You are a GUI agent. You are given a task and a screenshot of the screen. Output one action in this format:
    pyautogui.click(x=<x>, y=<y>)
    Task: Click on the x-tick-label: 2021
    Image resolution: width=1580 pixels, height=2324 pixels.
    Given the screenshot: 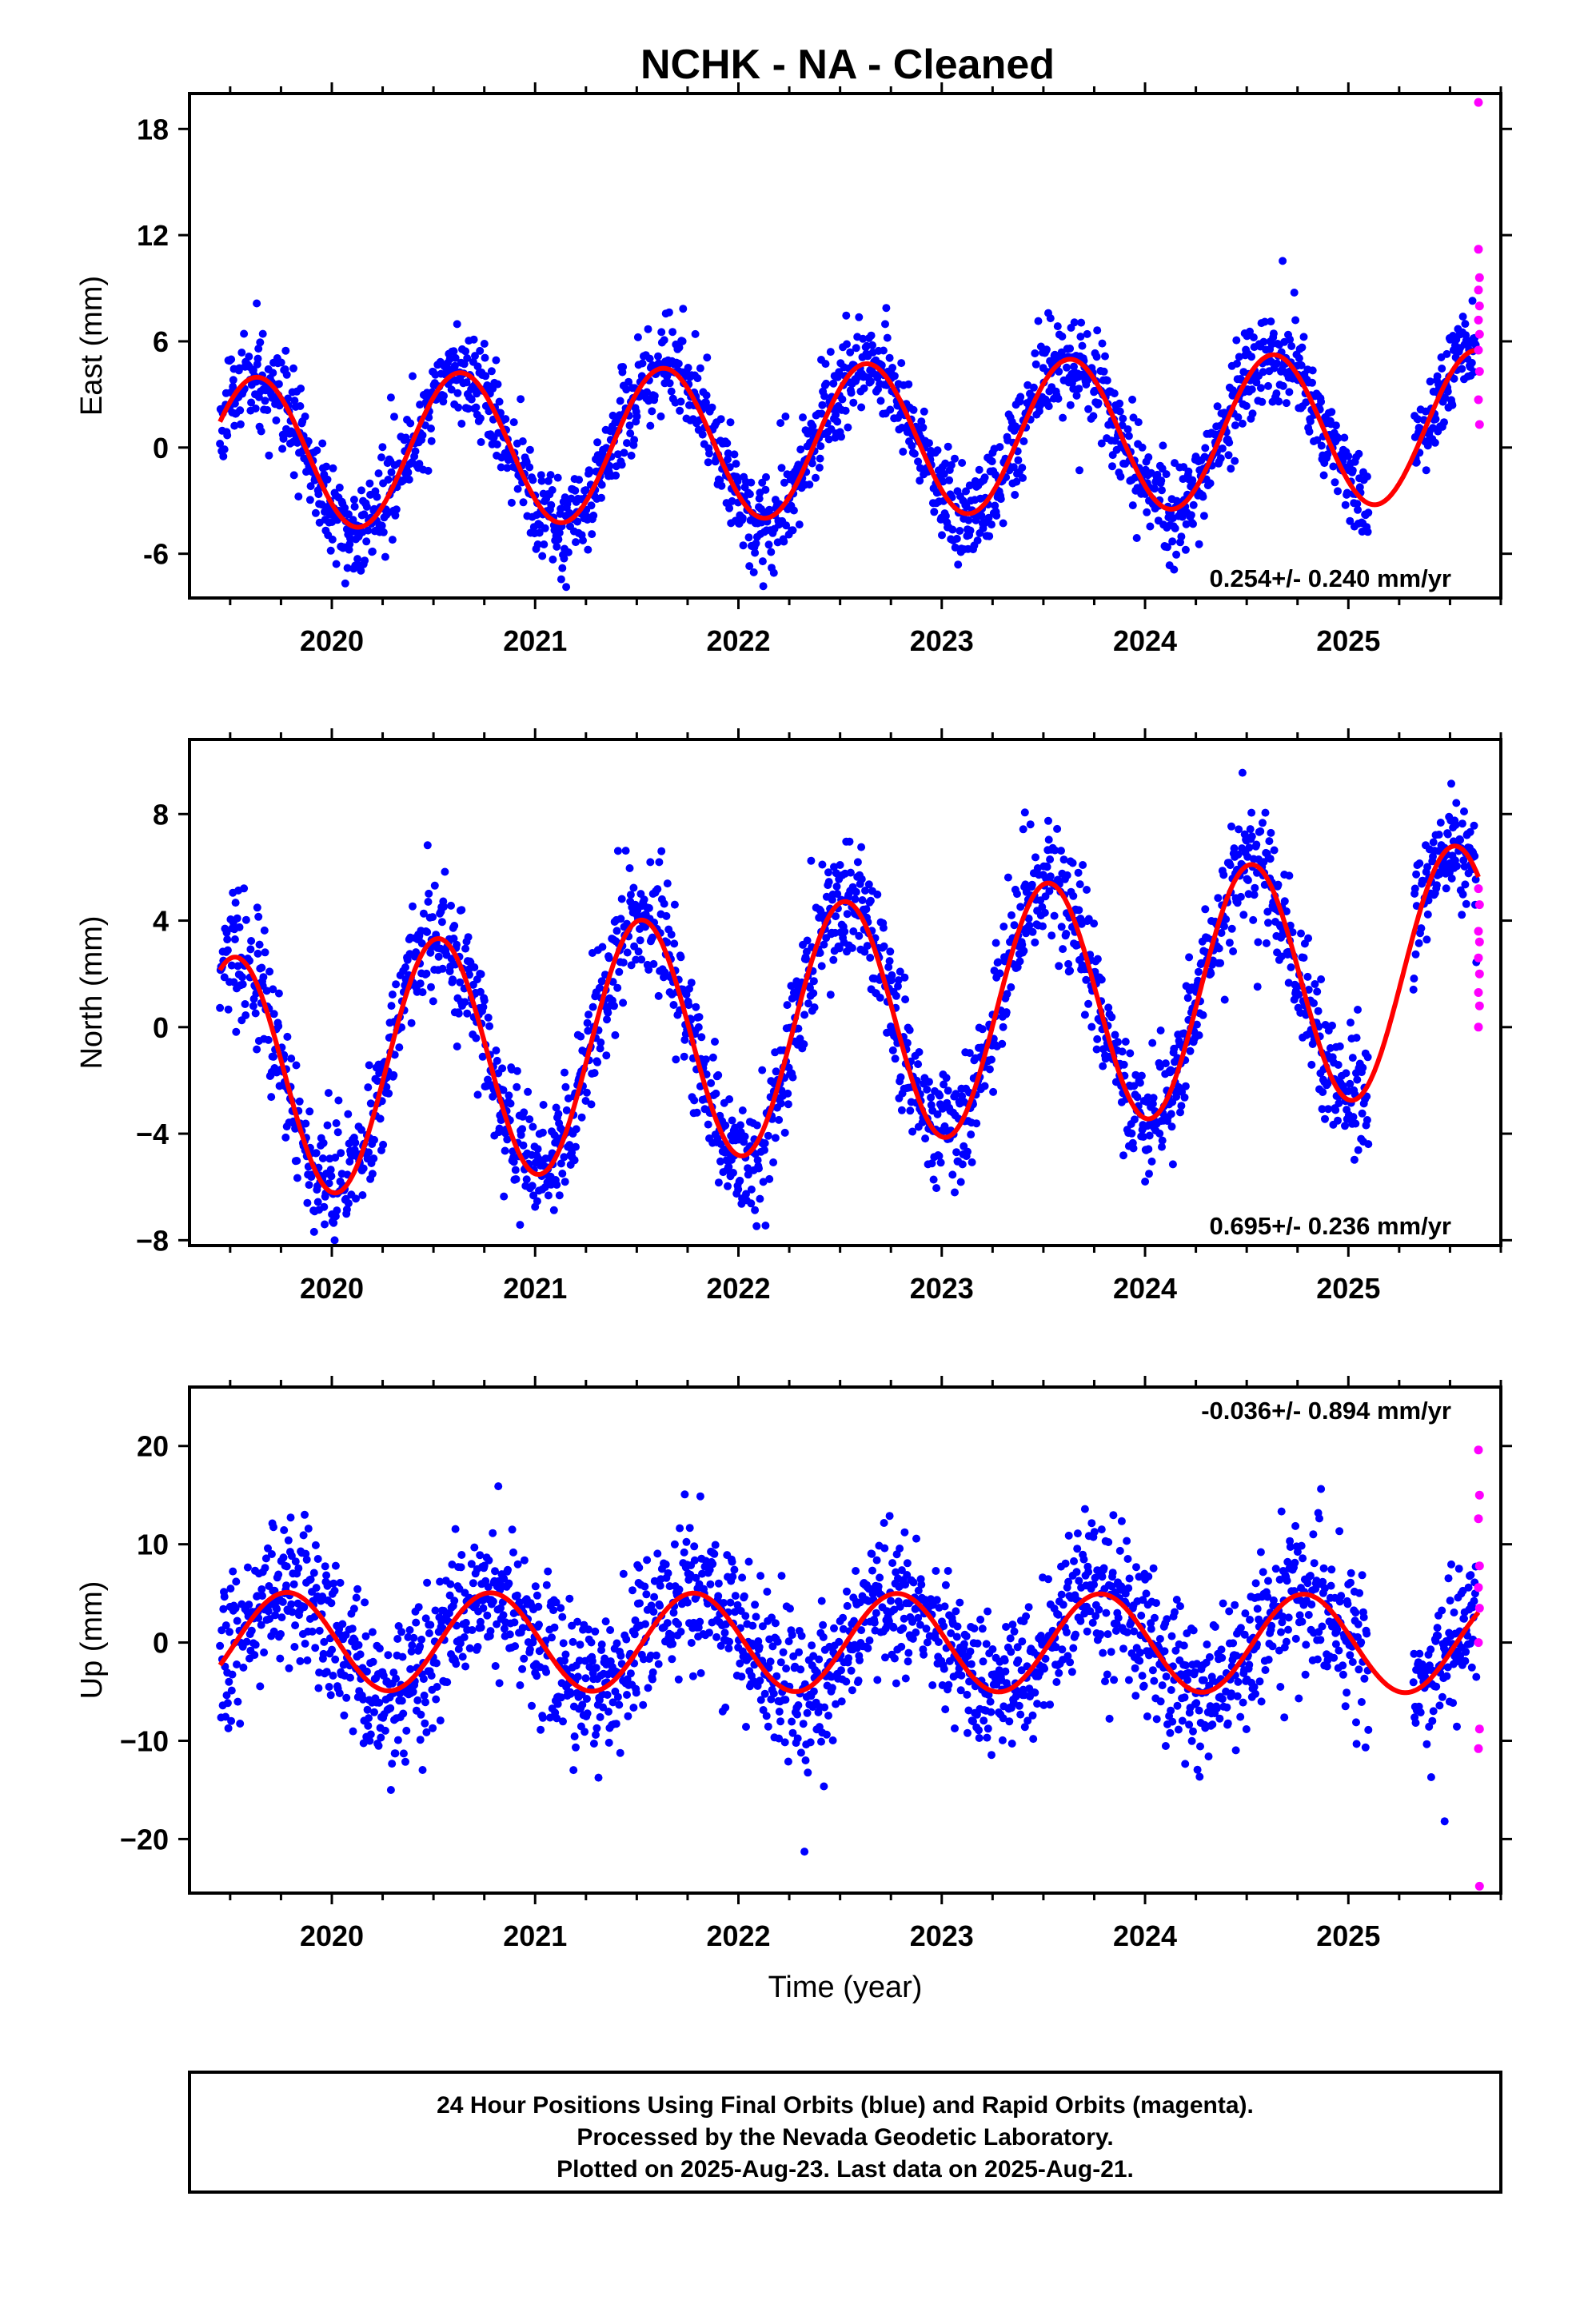 What is the action you would take?
    pyautogui.click(x=535, y=640)
    